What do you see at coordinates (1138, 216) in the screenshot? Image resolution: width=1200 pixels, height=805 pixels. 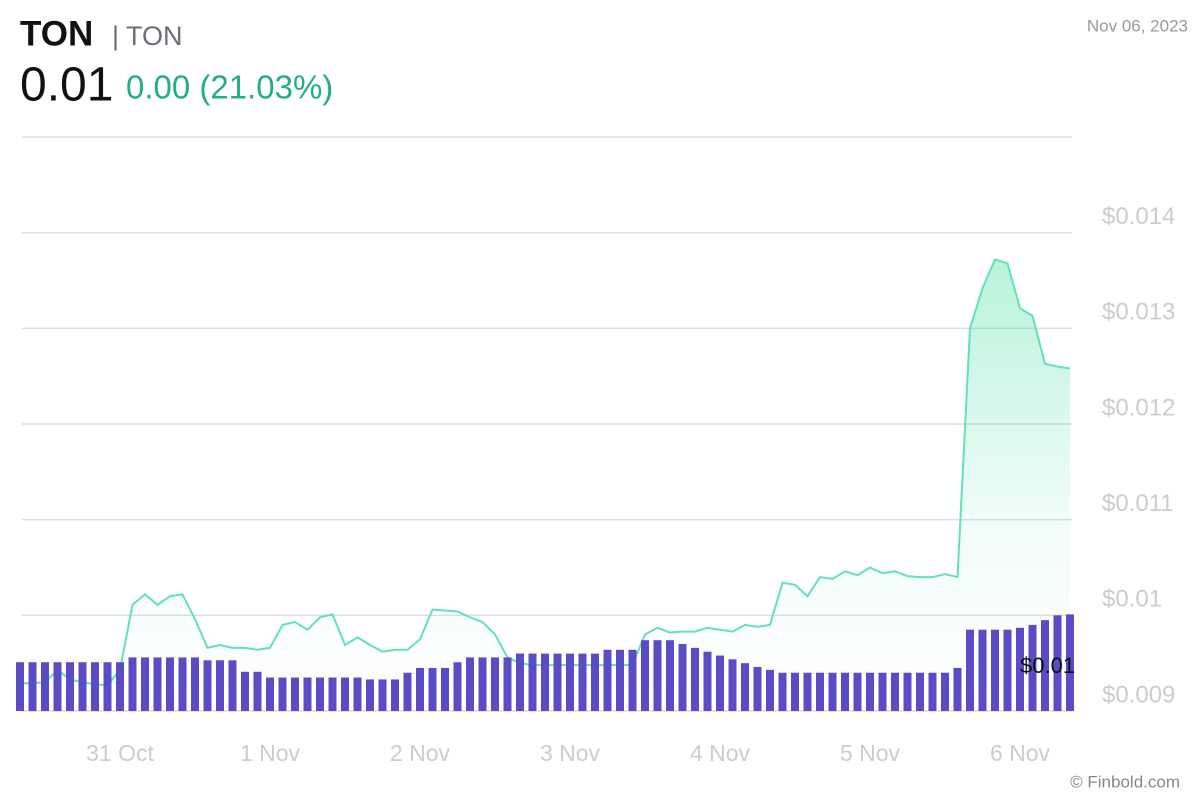 I see `y-tick-label: $0.014` at bounding box center [1138, 216].